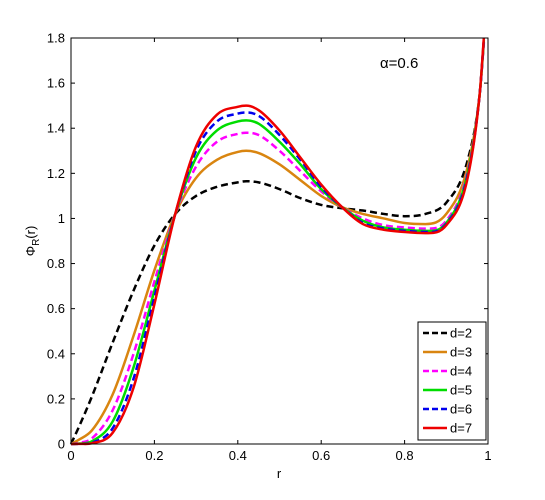  Describe the element at coordinates (56, 398) in the screenshot. I see `y-tick-label: 0.2` at that location.